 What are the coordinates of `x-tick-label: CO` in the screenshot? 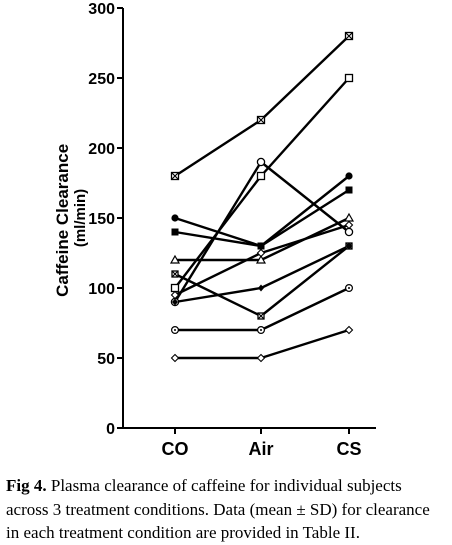 It's located at (175, 449).